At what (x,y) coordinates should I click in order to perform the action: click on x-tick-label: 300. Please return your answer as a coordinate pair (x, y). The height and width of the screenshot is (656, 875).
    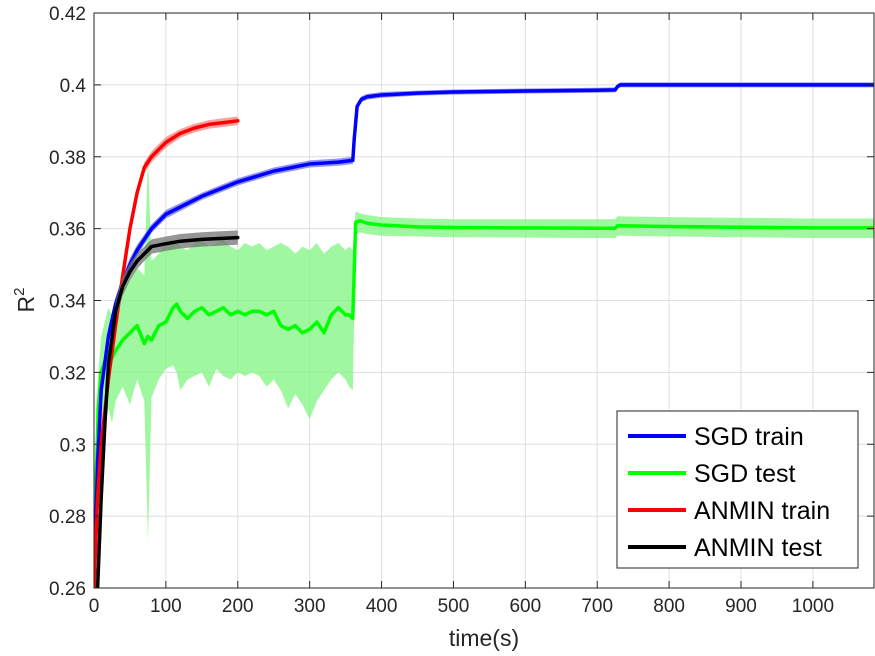
    Looking at the image, I should click on (310, 606).